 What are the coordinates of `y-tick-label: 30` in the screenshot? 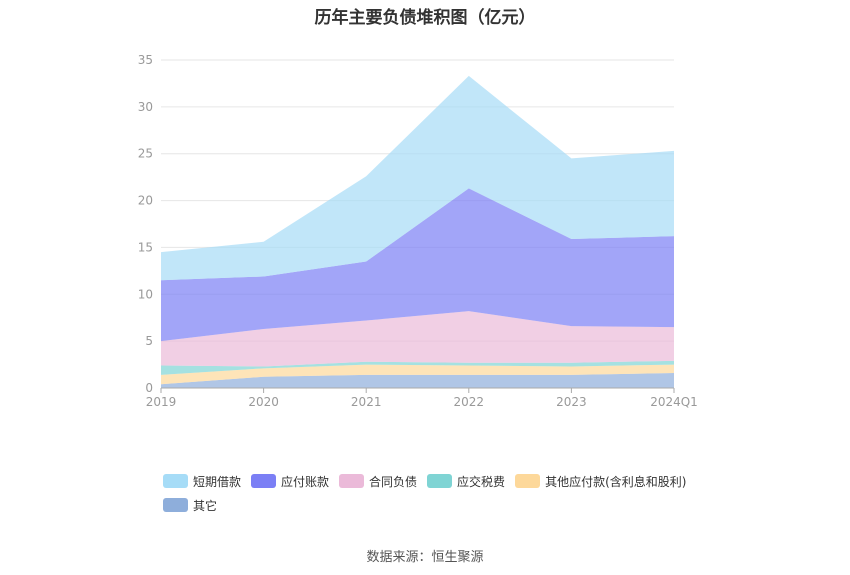 It's located at (145, 107).